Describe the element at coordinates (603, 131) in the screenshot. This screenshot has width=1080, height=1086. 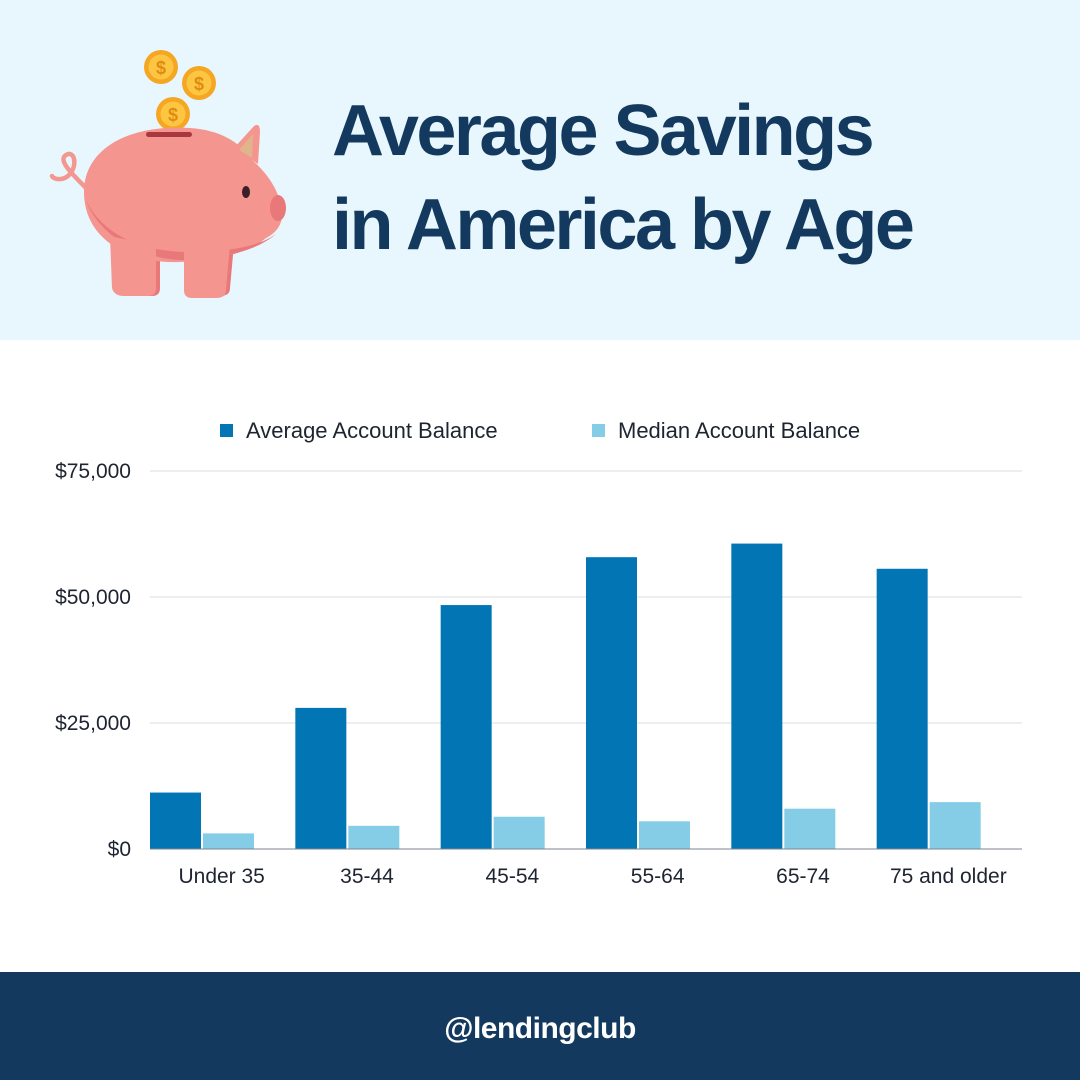
I see `title-line-1: Average Savings` at that location.